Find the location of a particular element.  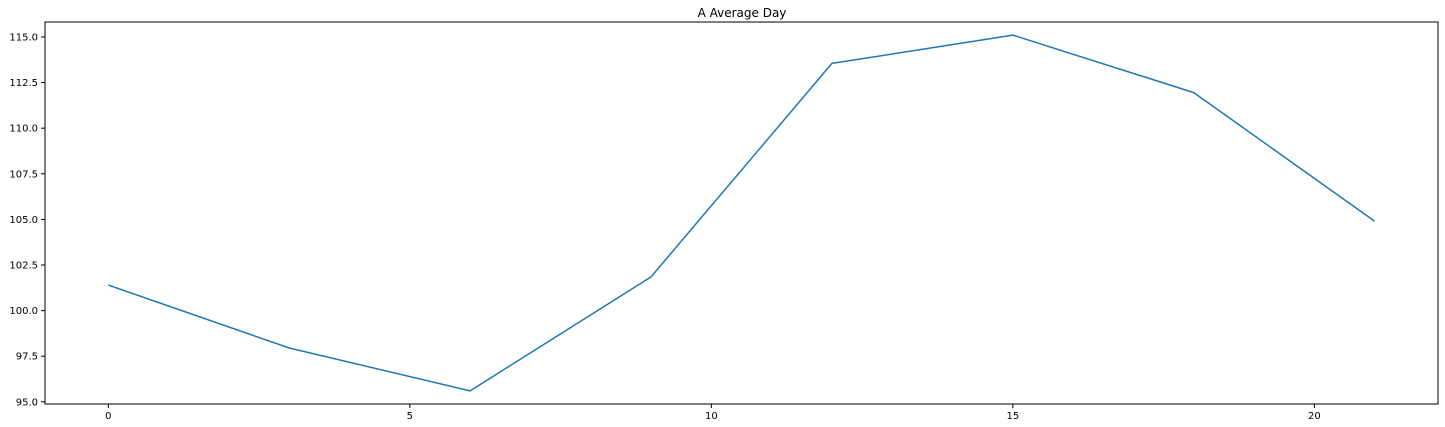

y-tick-label: 100.0 is located at coordinates (23, 311).